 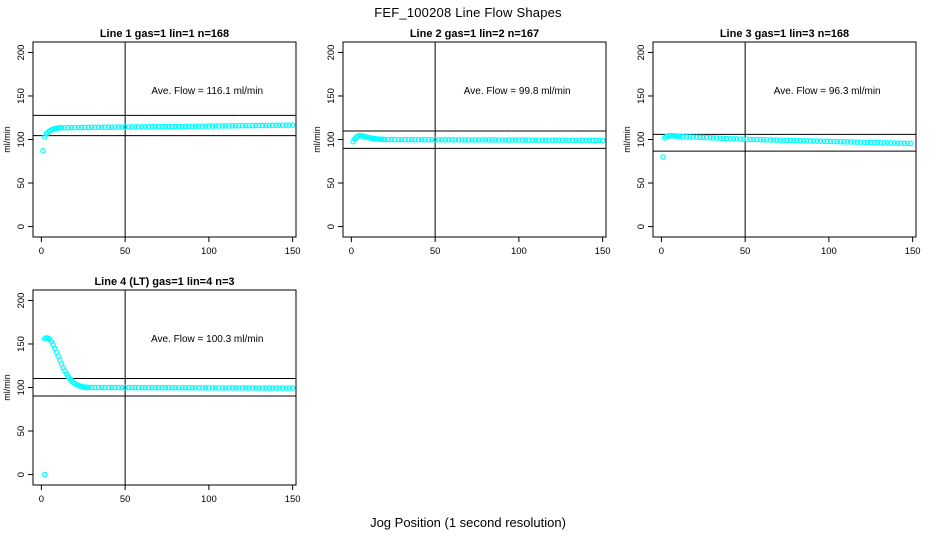 I want to click on plot-box, so click(x=164, y=139).